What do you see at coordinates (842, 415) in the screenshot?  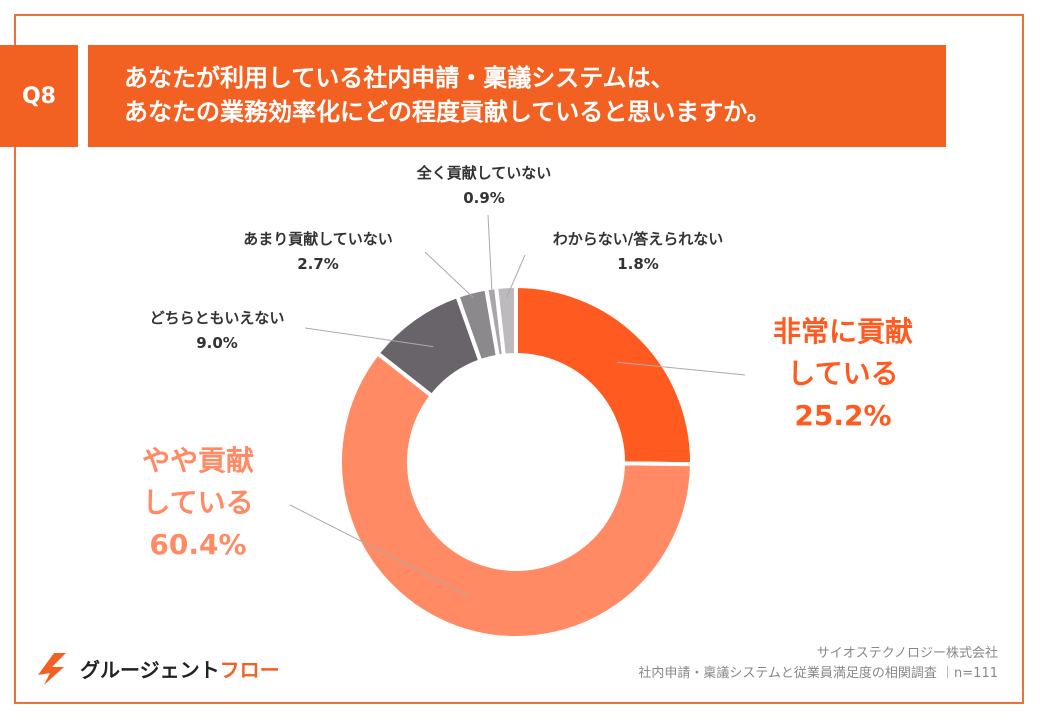 I see `value-very-helpful: 25.2%` at bounding box center [842, 415].